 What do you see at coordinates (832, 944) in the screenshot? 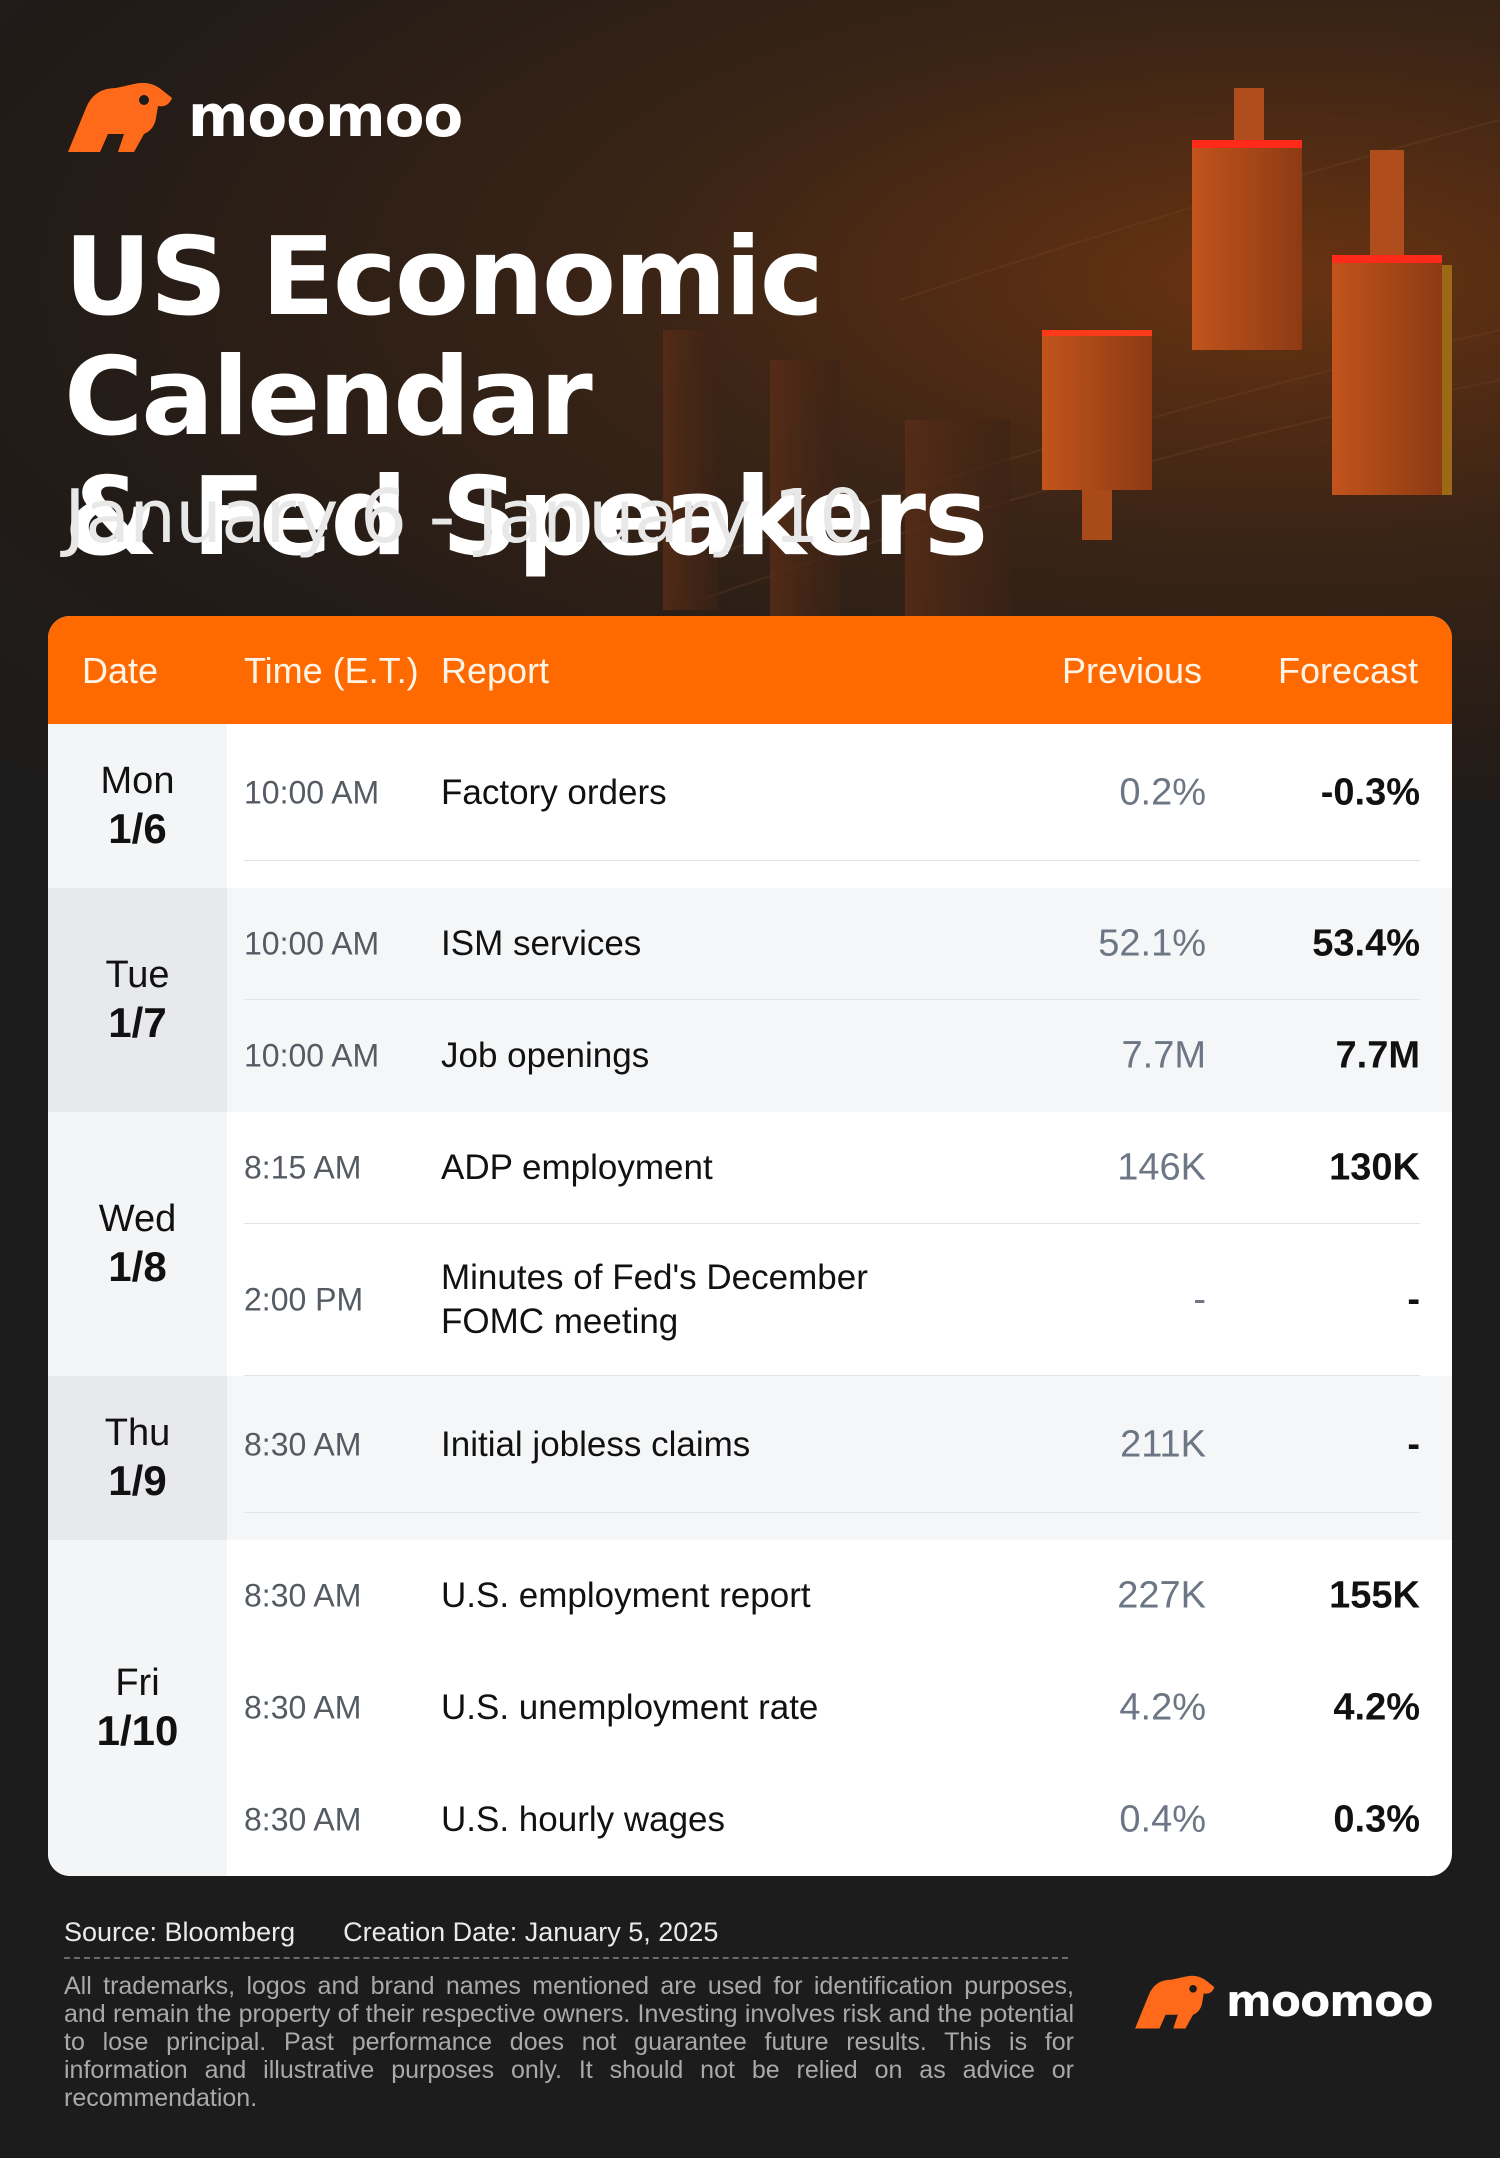
I see `table-row: 10:00 AM ISM services 52.1% 53.4%` at bounding box center [832, 944].